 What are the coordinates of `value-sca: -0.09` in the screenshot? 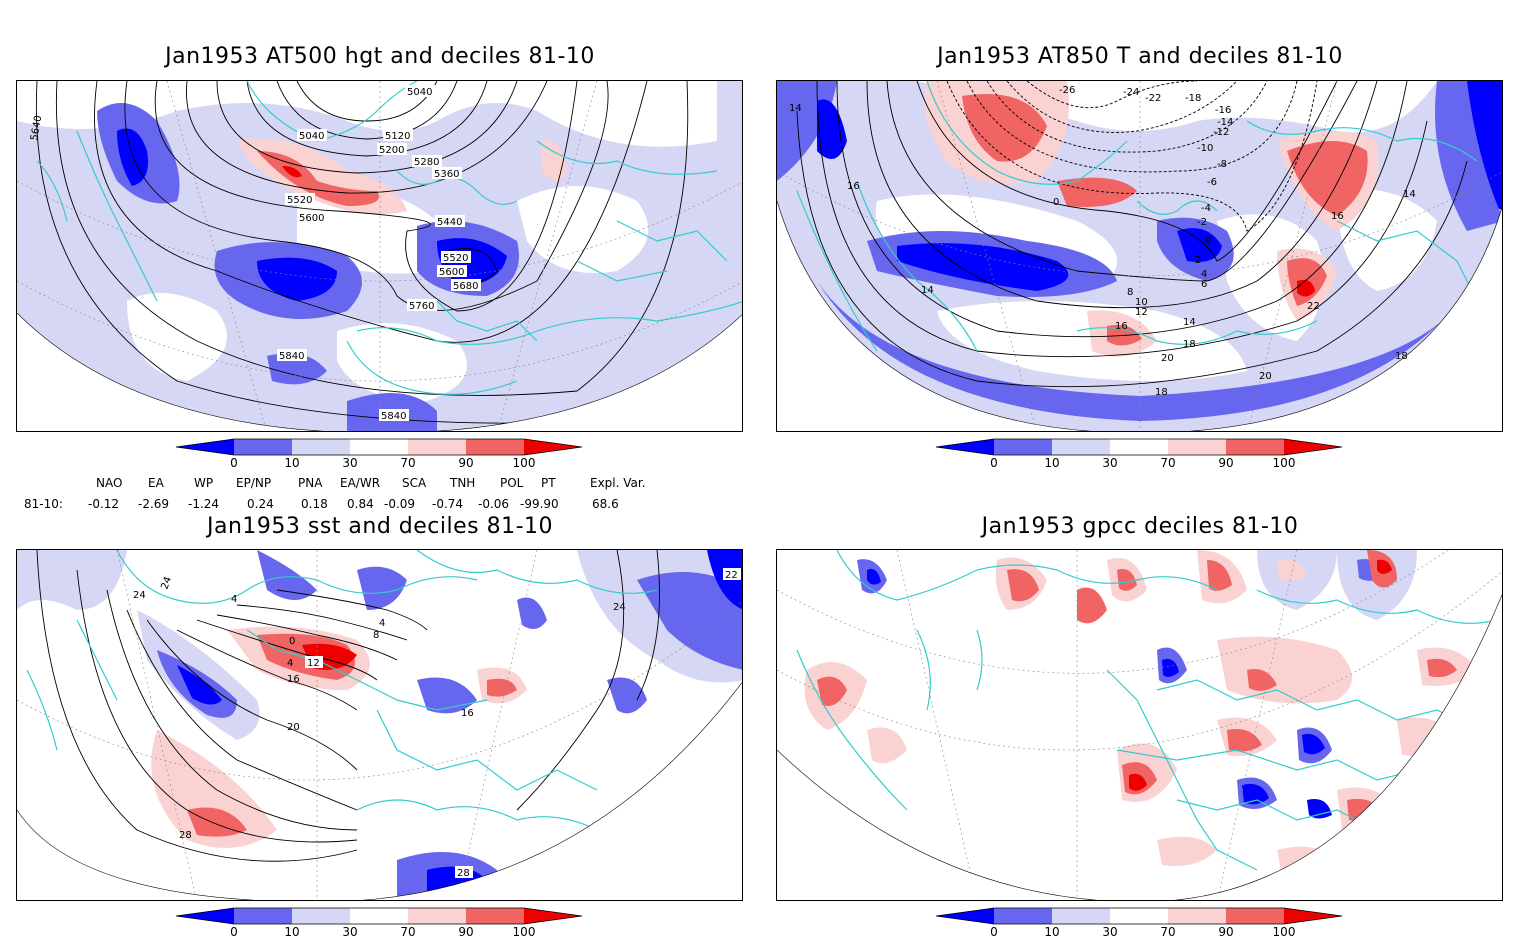 It's located at (400, 504).